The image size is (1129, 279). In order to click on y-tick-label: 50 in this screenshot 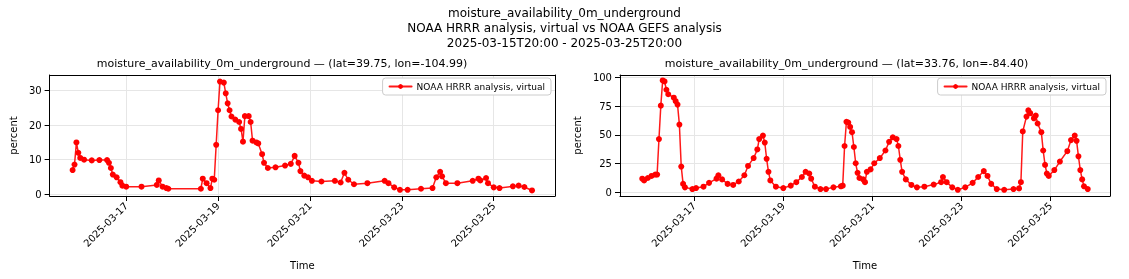, I will do `click(605, 135)`.